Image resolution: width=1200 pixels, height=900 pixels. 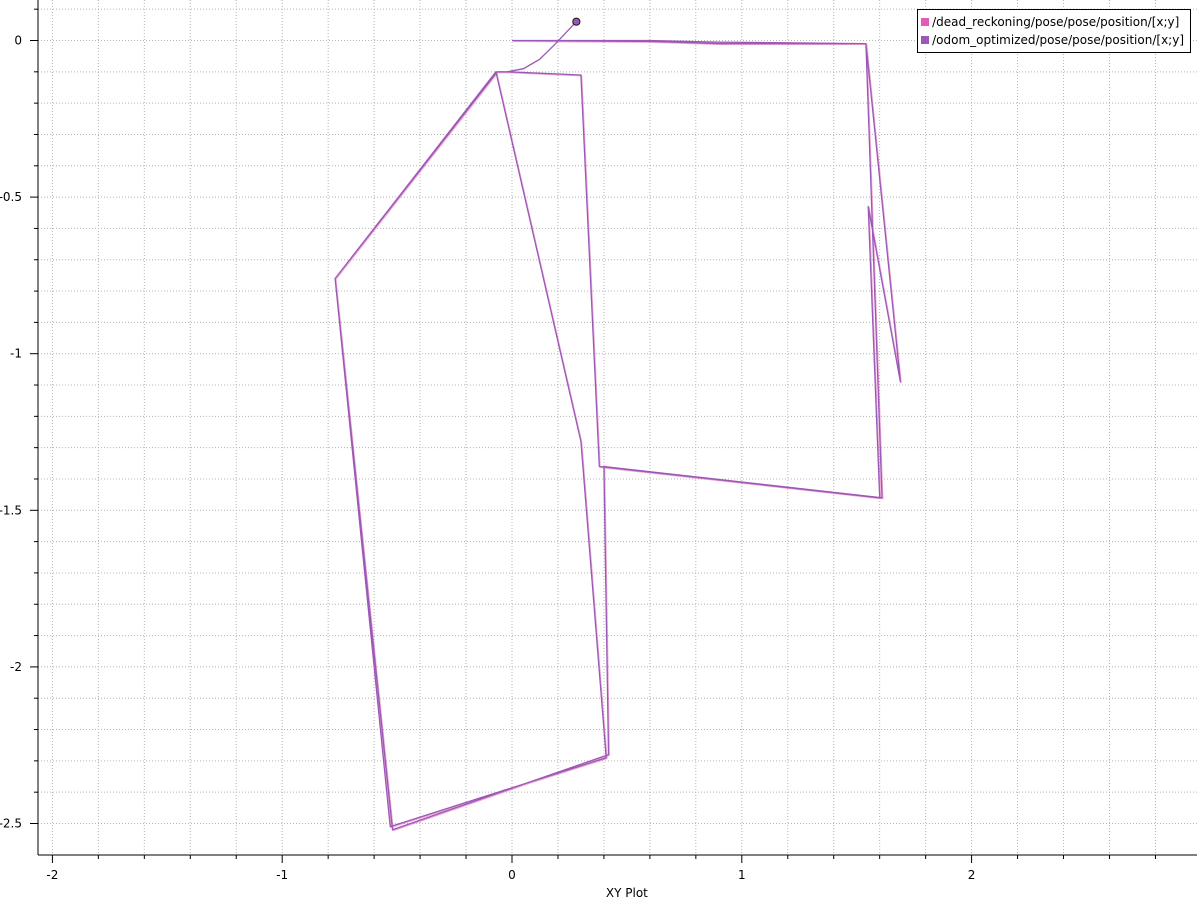 I want to click on current-position-marker, so click(x=576, y=21).